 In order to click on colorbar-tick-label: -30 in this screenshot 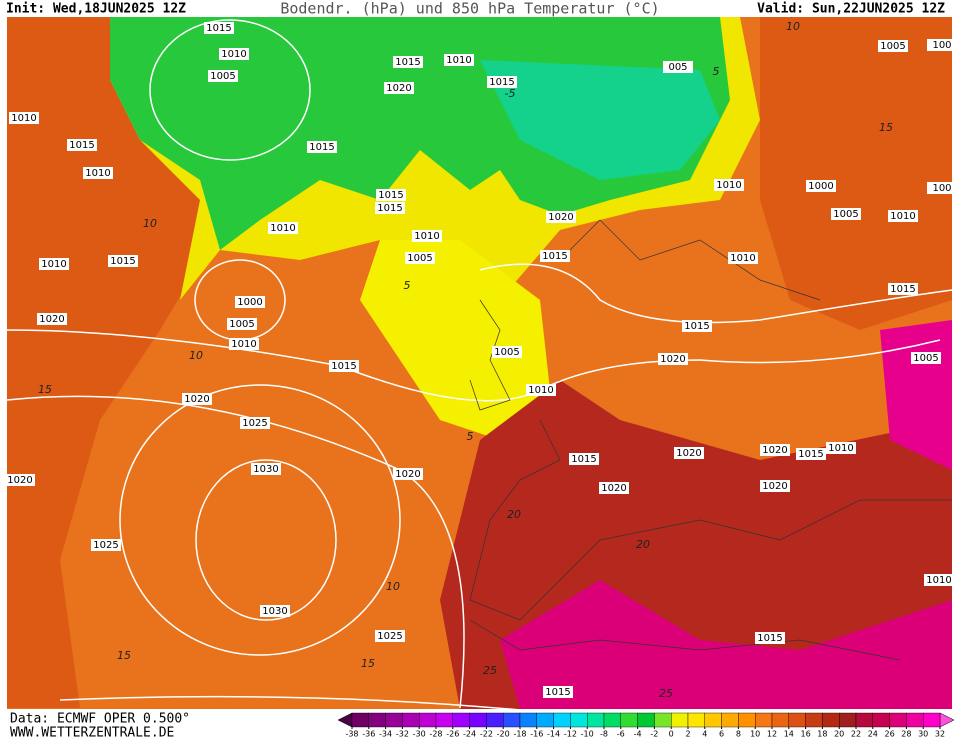, I will do `click(419, 734)`.